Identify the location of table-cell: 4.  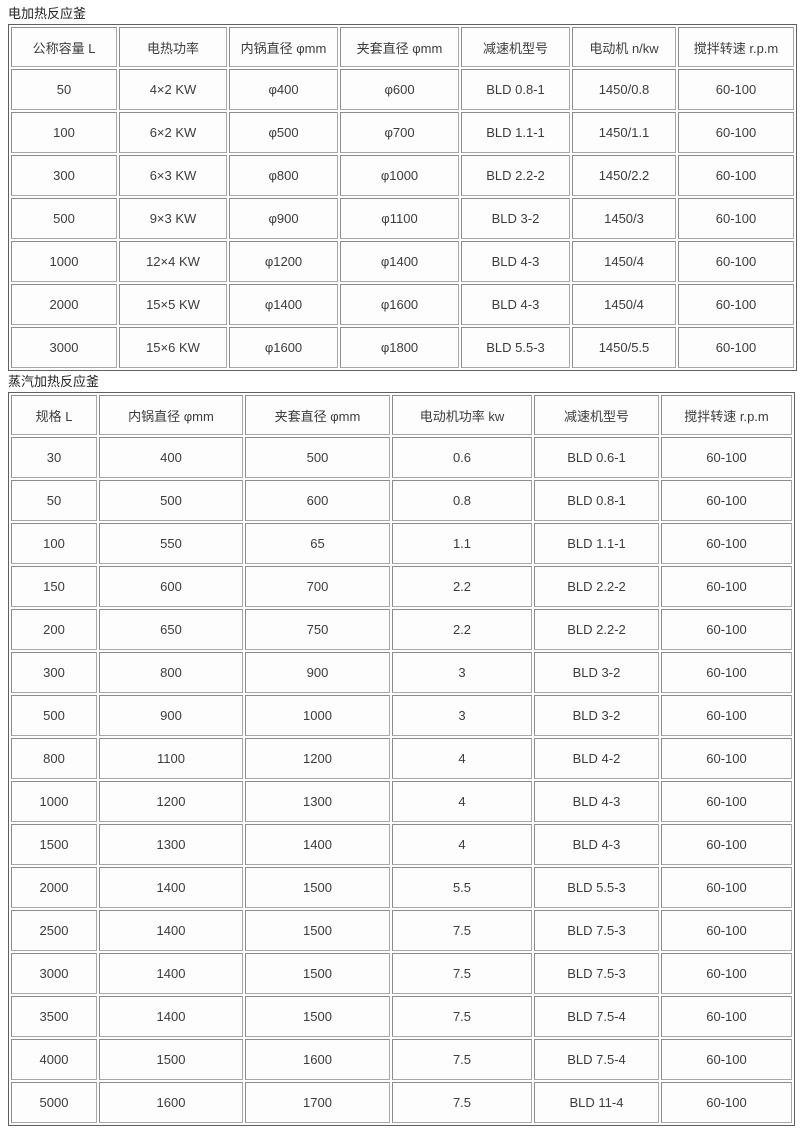
(462, 758).